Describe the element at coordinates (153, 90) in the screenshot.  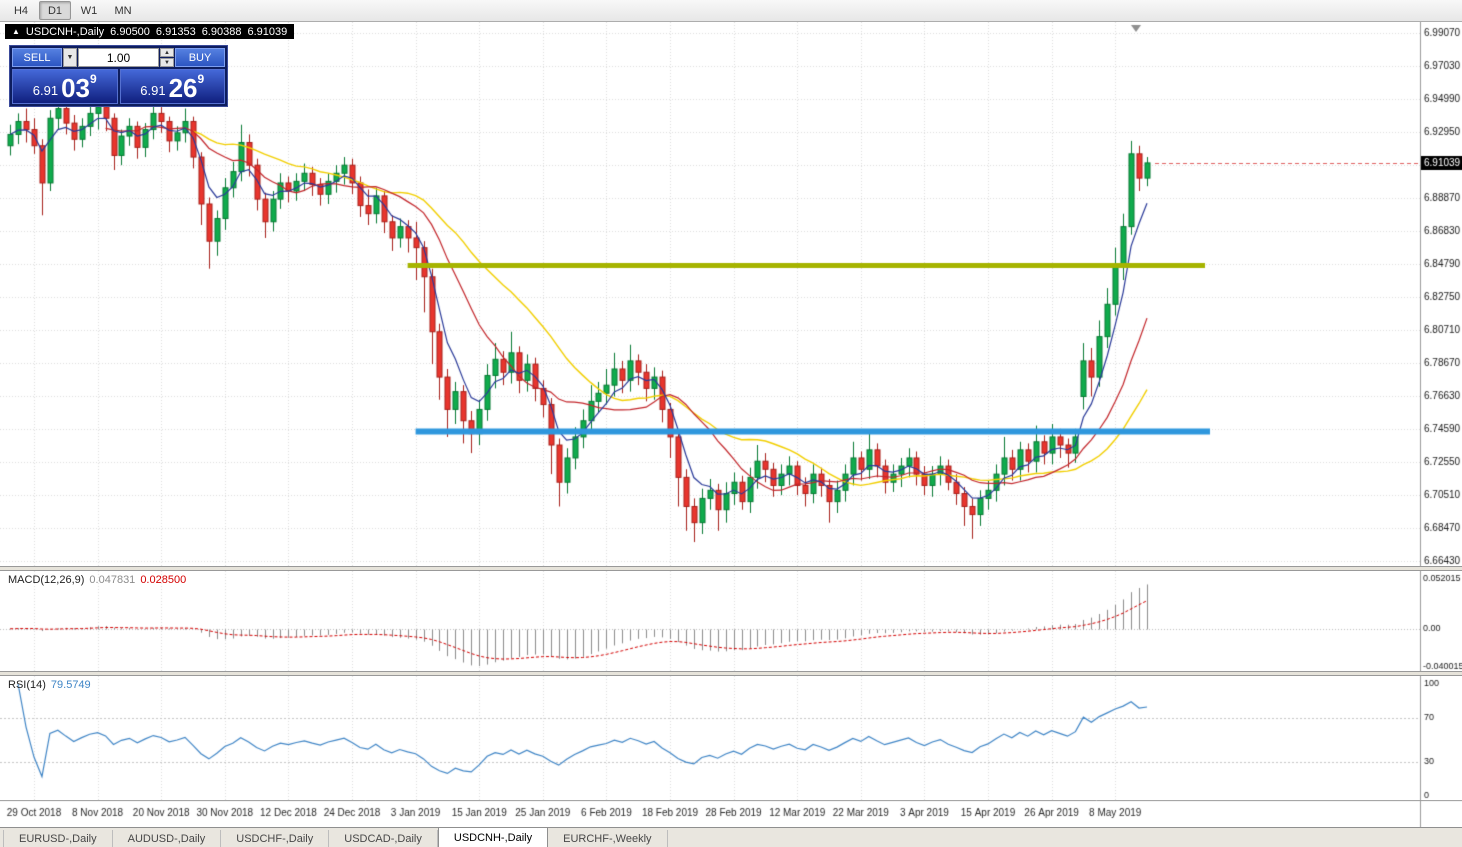
I see `buy-price-prefix: 6.91` at that location.